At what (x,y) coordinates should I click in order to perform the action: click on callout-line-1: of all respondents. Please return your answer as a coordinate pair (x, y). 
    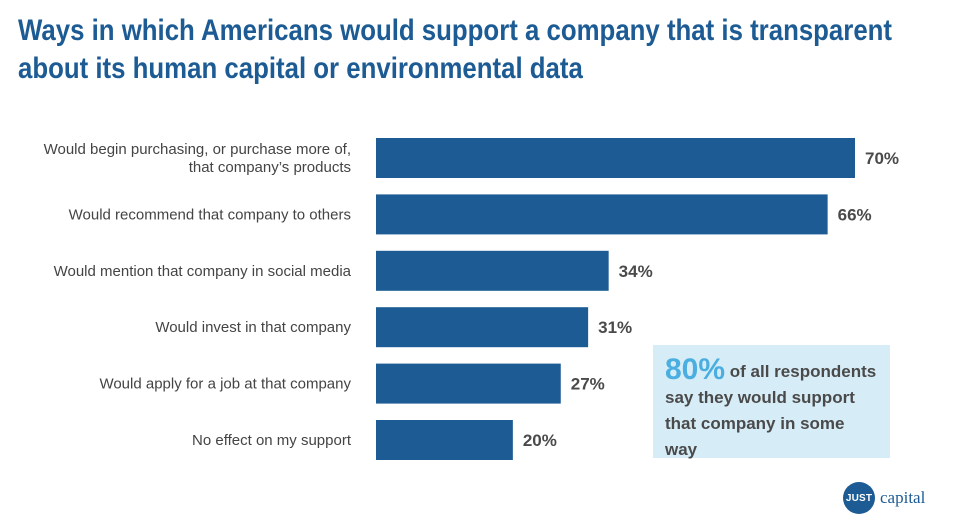
    Looking at the image, I should click on (803, 371).